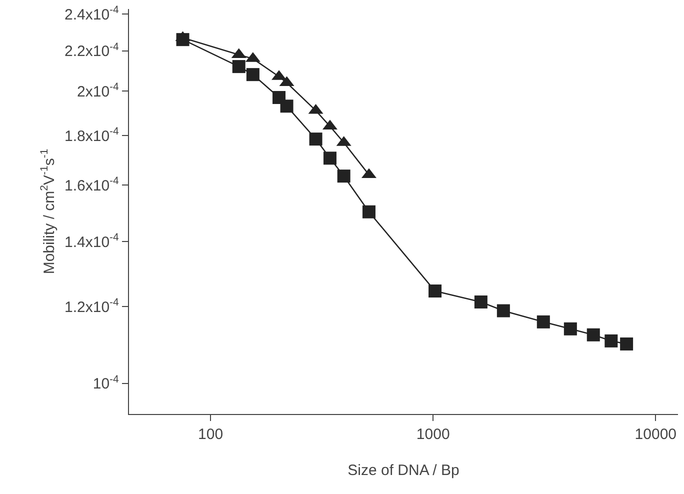  I want to click on y-tick-label: 2.4x10$^{-4}$, so click(92, 14).